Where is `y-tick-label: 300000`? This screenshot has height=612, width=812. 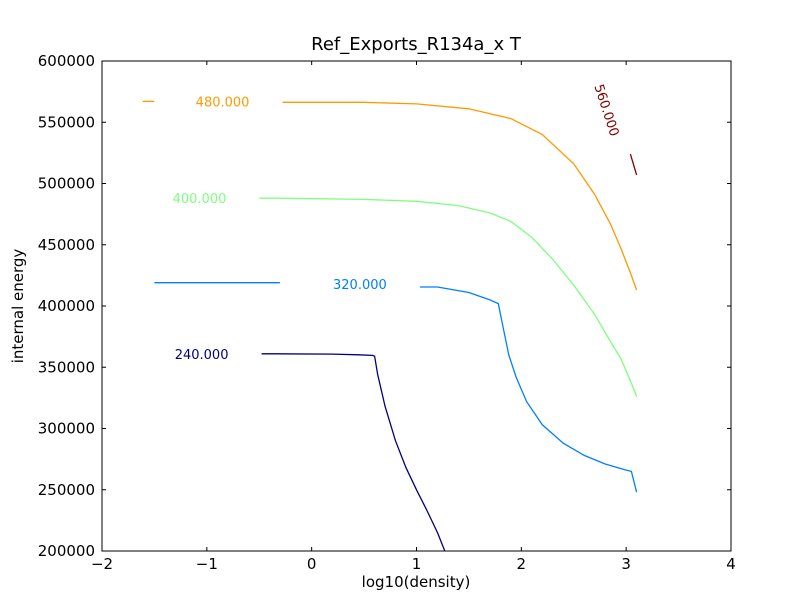
y-tick-label: 300000 is located at coordinates (66, 429).